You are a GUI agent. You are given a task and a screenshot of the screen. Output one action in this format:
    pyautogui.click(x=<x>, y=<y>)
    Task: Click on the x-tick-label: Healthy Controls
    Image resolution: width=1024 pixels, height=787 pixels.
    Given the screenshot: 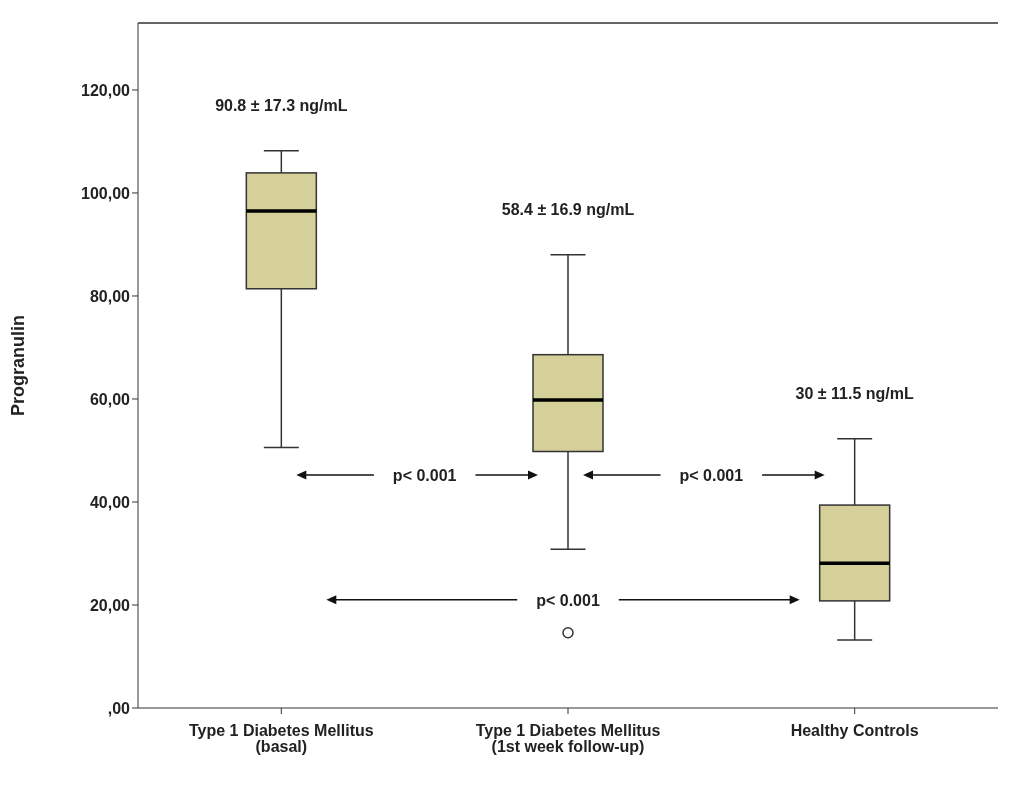 What is the action you would take?
    pyautogui.click(x=854, y=730)
    